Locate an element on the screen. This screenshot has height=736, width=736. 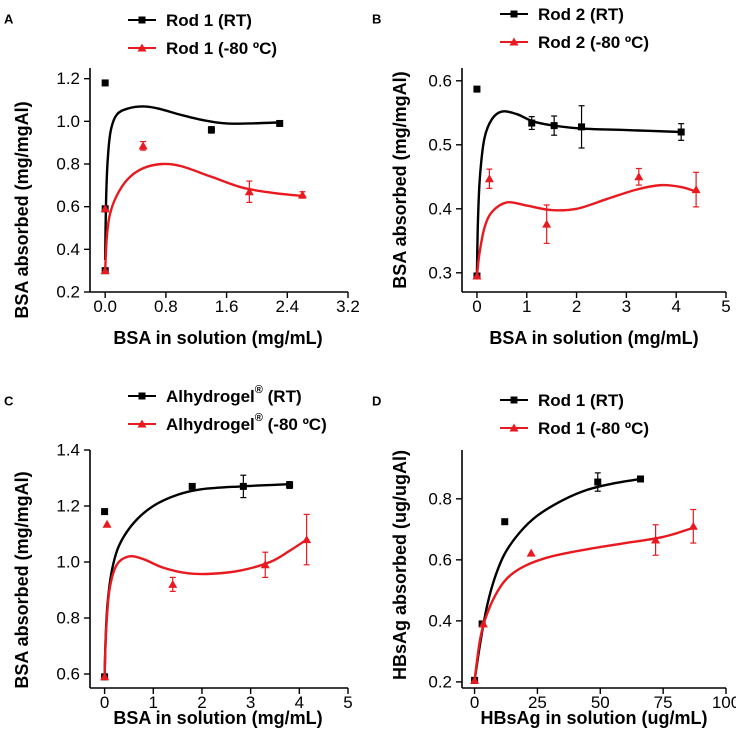
legend-entry: Alhydrogel® (RT) is located at coordinates (215, 395).